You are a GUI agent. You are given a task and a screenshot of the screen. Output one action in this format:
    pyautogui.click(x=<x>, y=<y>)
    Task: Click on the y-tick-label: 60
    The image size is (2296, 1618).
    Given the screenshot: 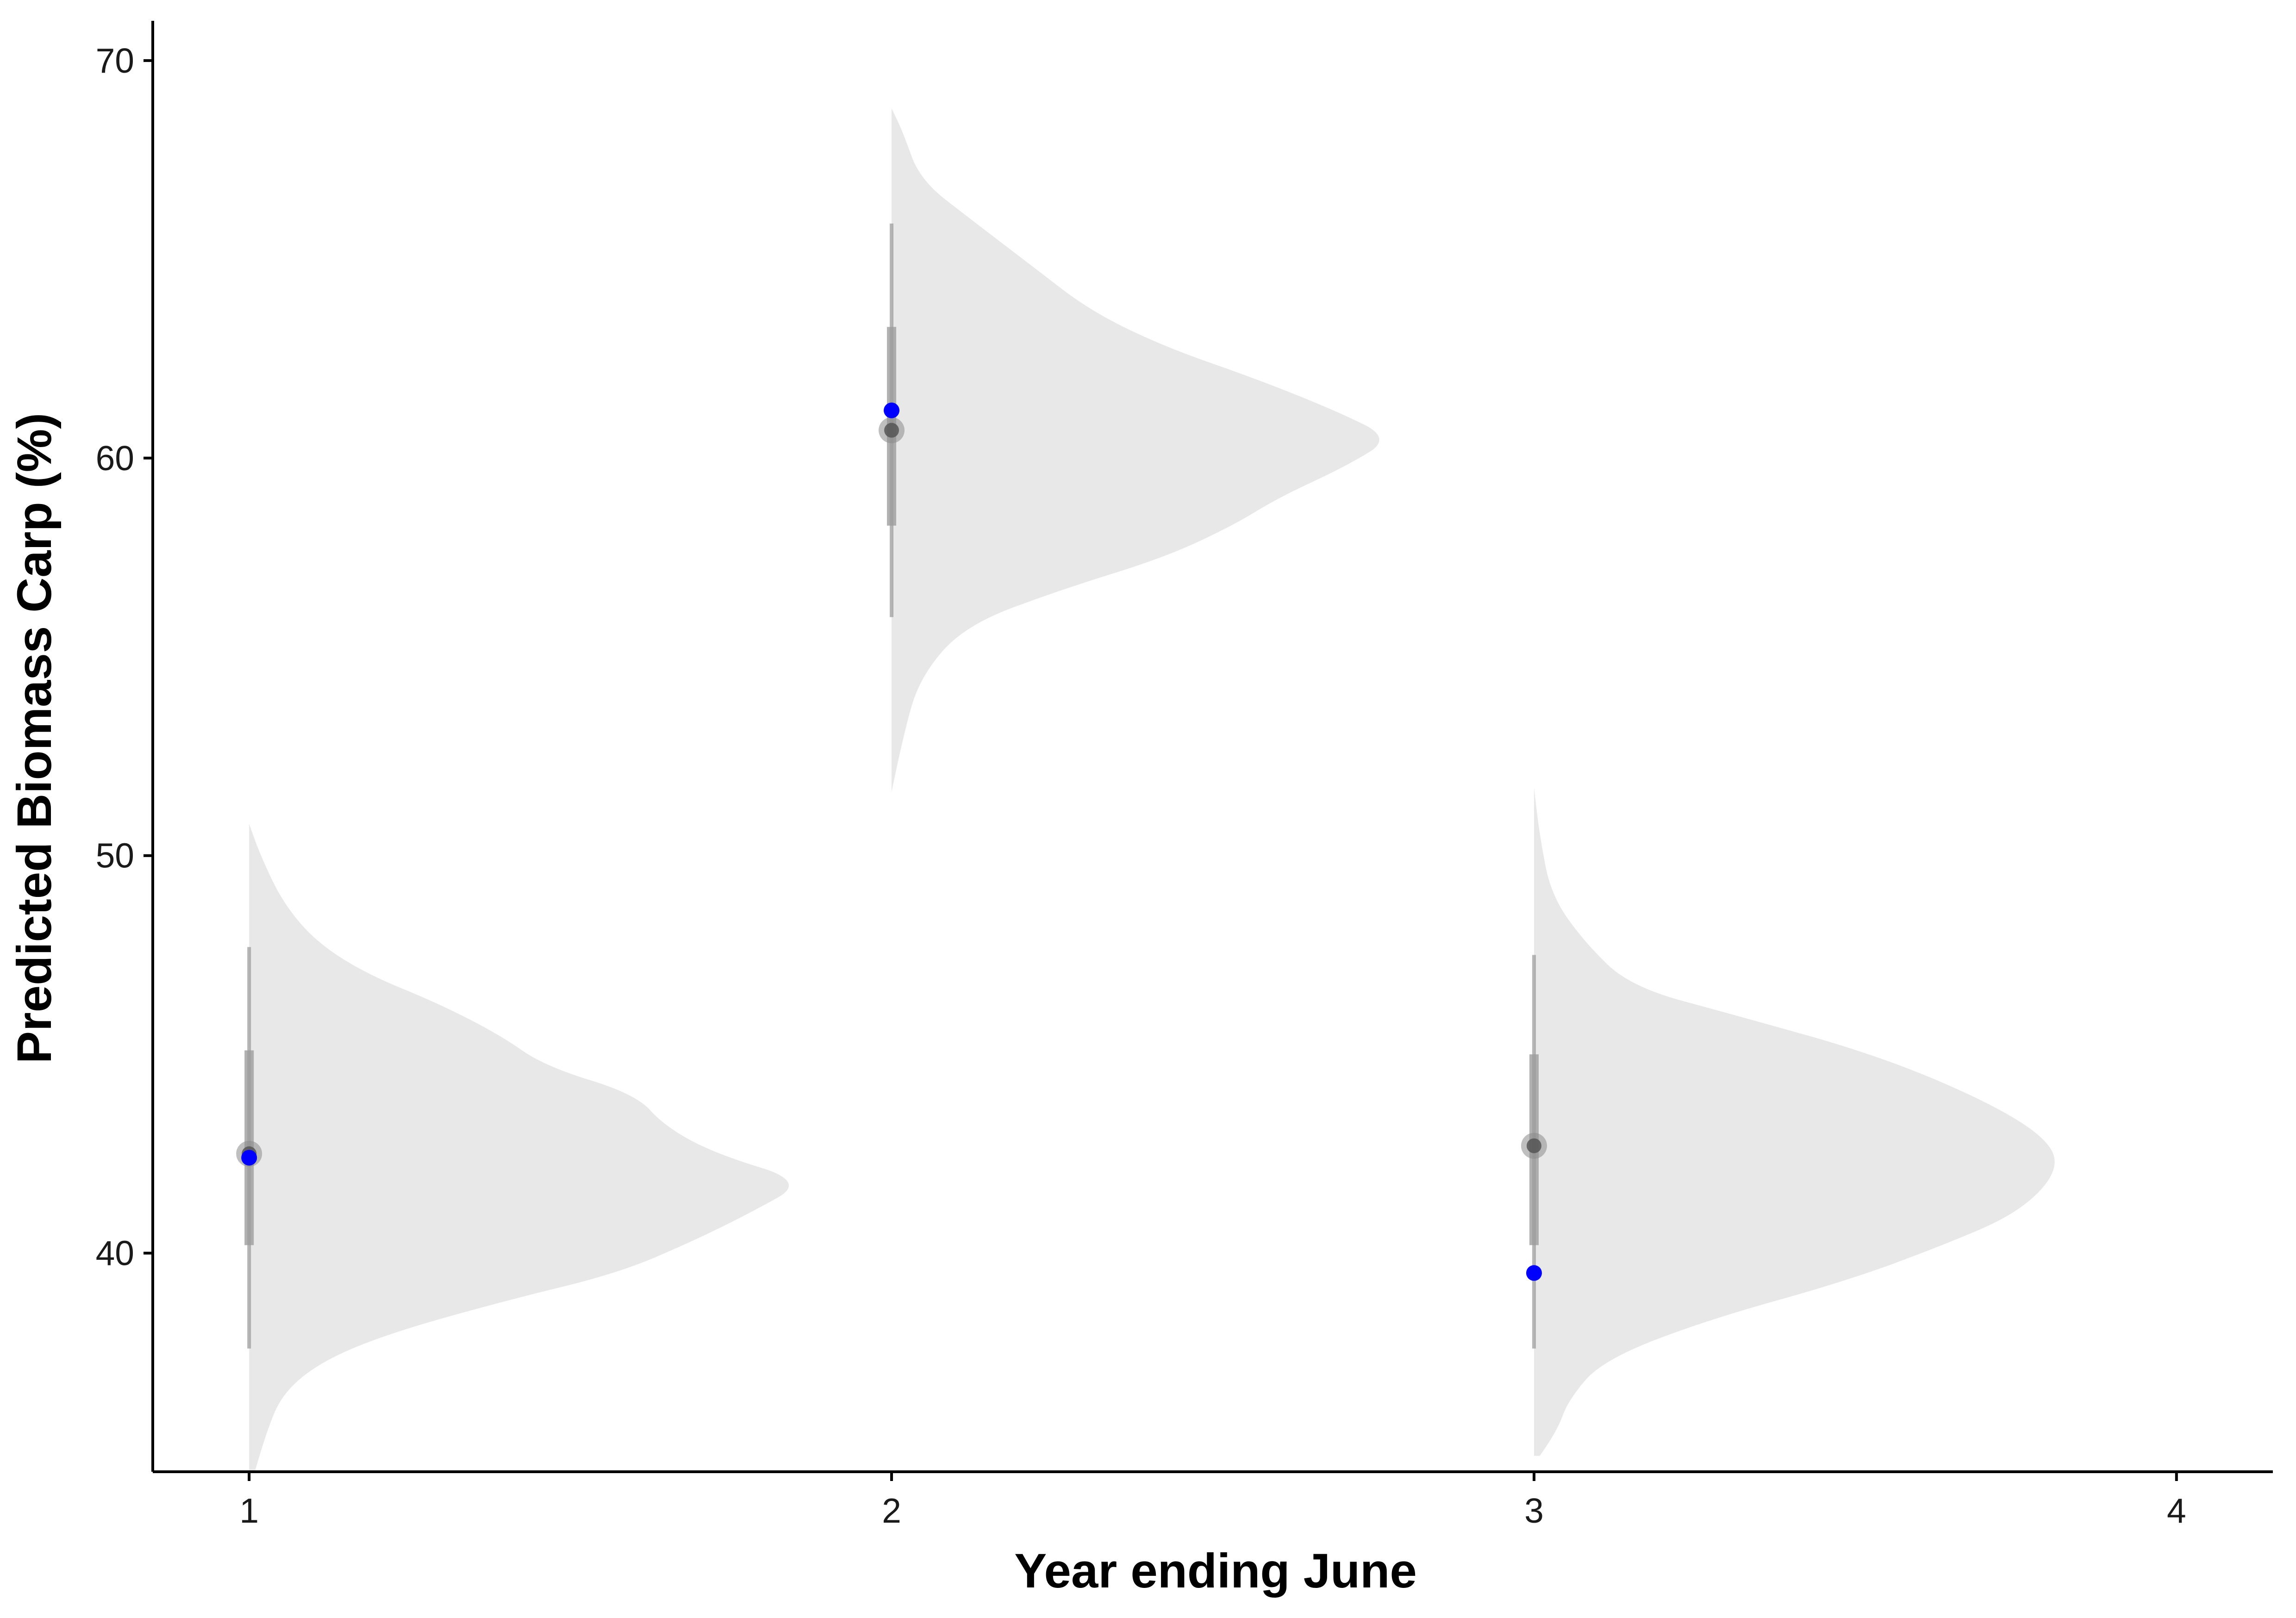 What is the action you would take?
    pyautogui.click(x=115, y=458)
    